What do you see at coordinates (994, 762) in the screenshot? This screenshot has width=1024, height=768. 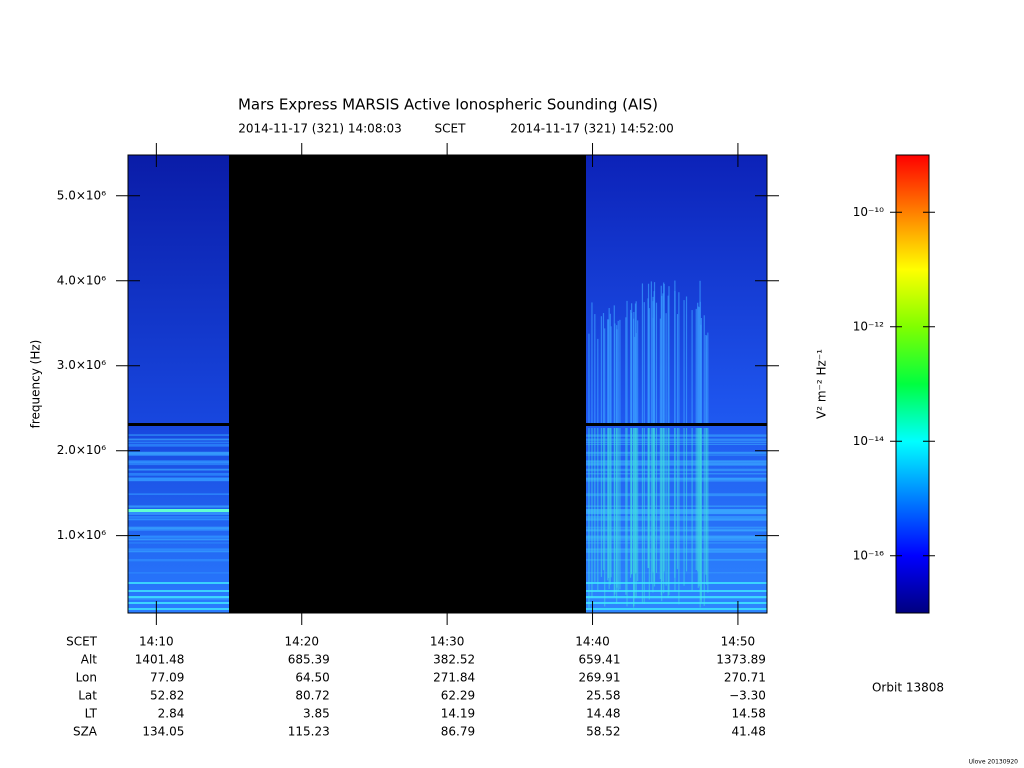 I see `footer: Ulove 20130920` at bounding box center [994, 762].